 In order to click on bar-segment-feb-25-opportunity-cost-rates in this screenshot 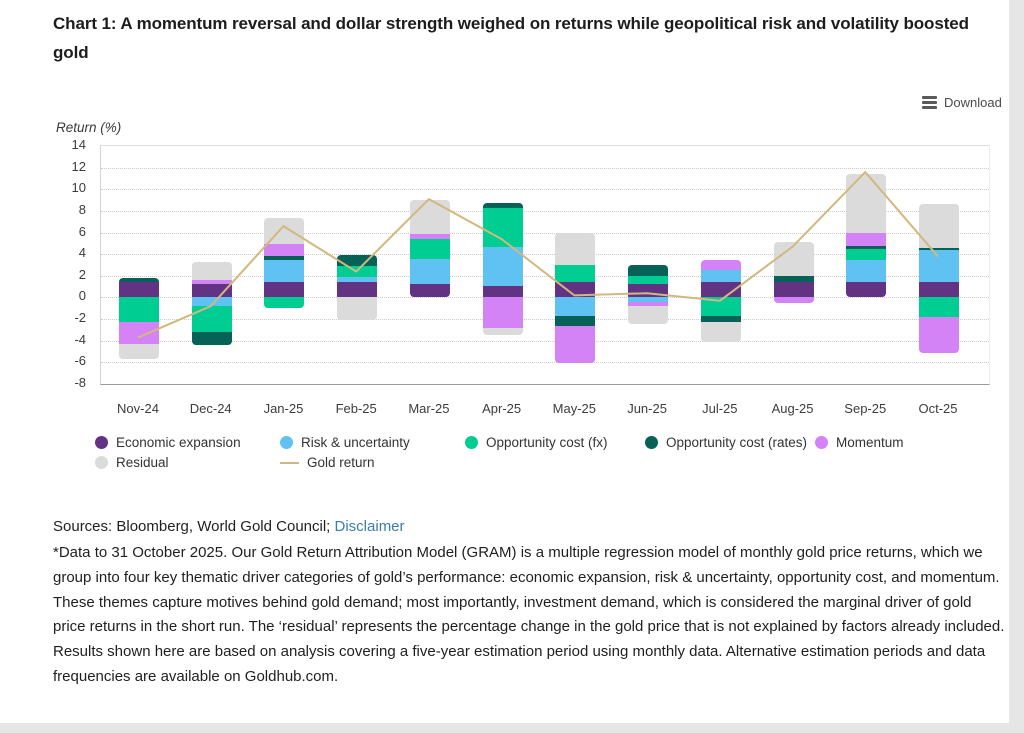, I will do `click(357, 261)`.